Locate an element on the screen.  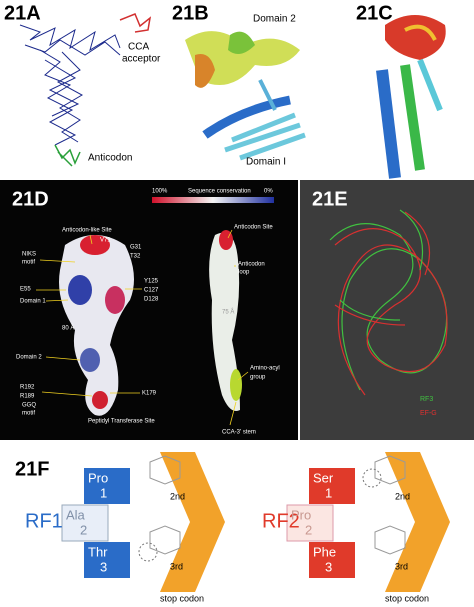
residue: Ala is located at coordinates (76, 514).